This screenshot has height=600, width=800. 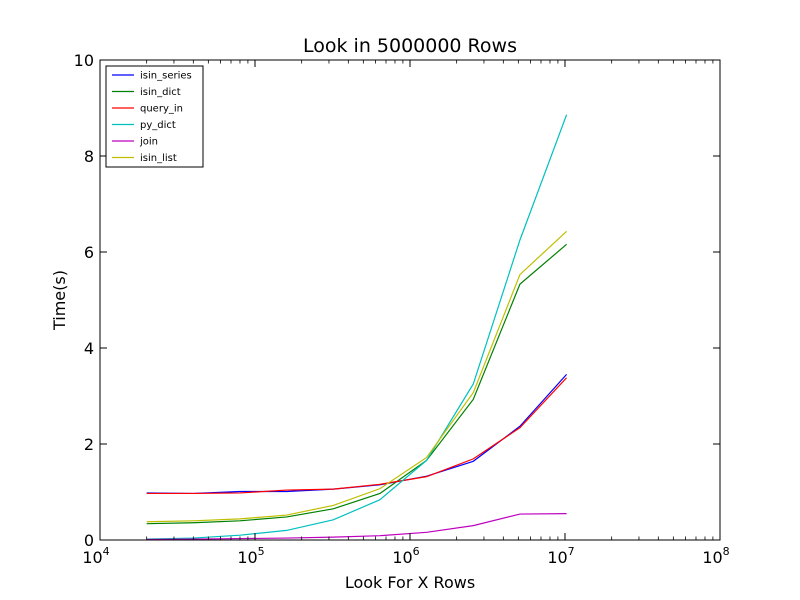 What do you see at coordinates (89, 348) in the screenshot?
I see `y-tick-label: 4` at bounding box center [89, 348].